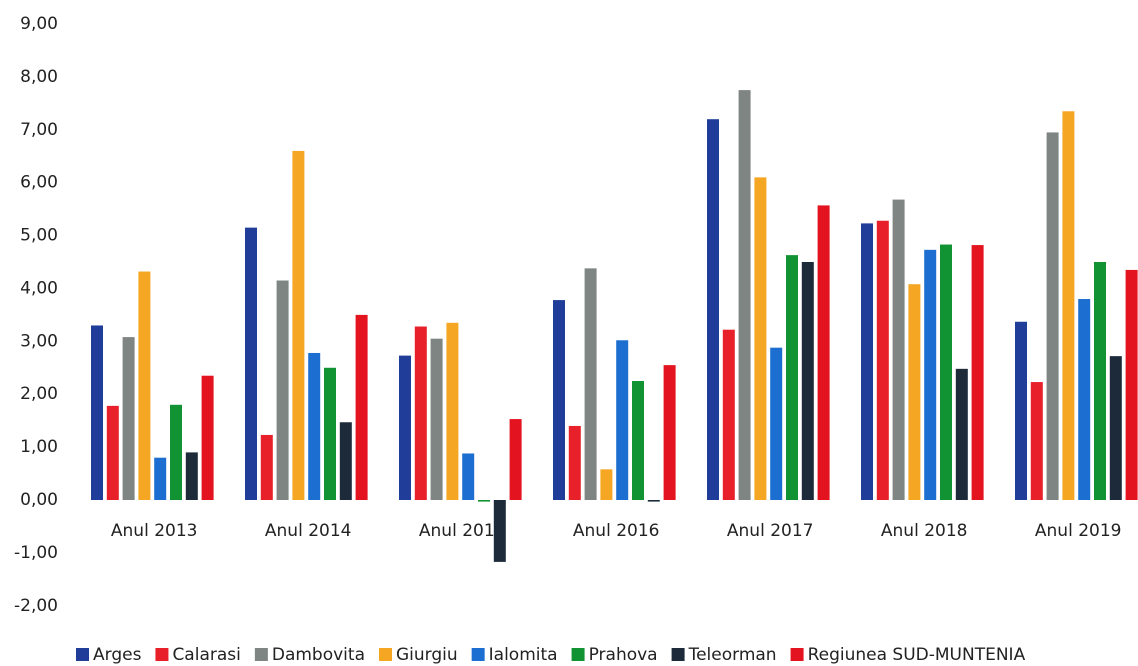 The width and height of the screenshot is (1138, 666). What do you see at coordinates (318, 655) in the screenshot?
I see `legend-label: Dambovita` at bounding box center [318, 655].